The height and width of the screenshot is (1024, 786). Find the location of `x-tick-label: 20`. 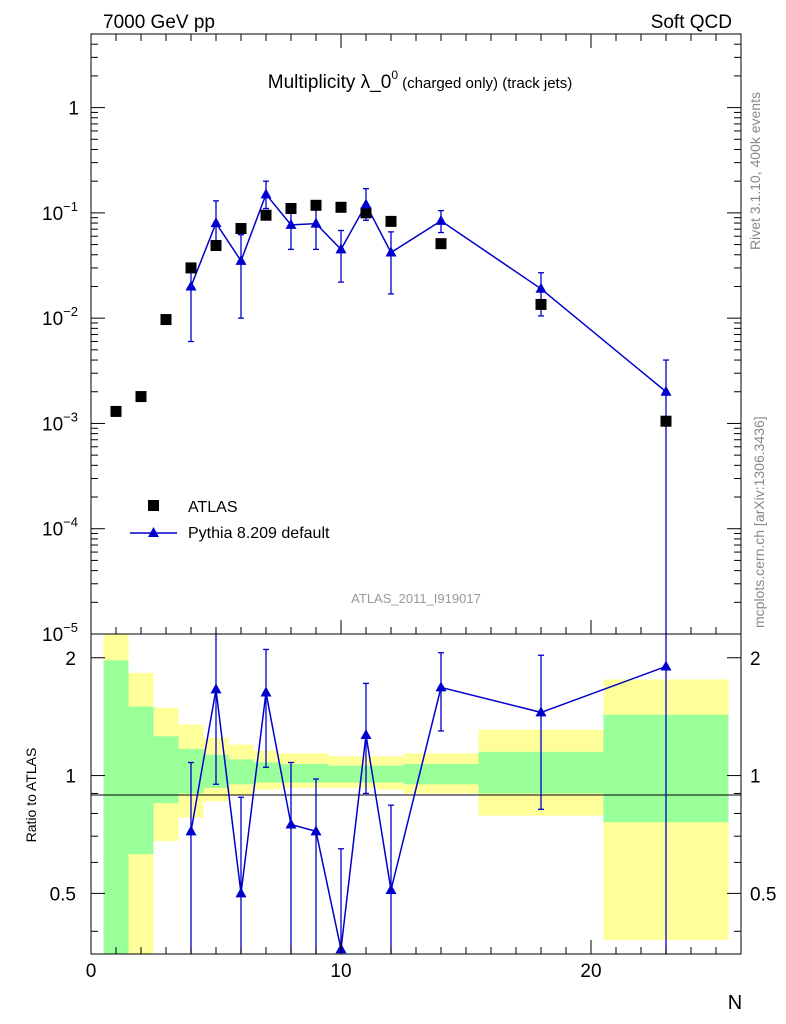

x-tick-label: 20 is located at coordinates (590, 971).